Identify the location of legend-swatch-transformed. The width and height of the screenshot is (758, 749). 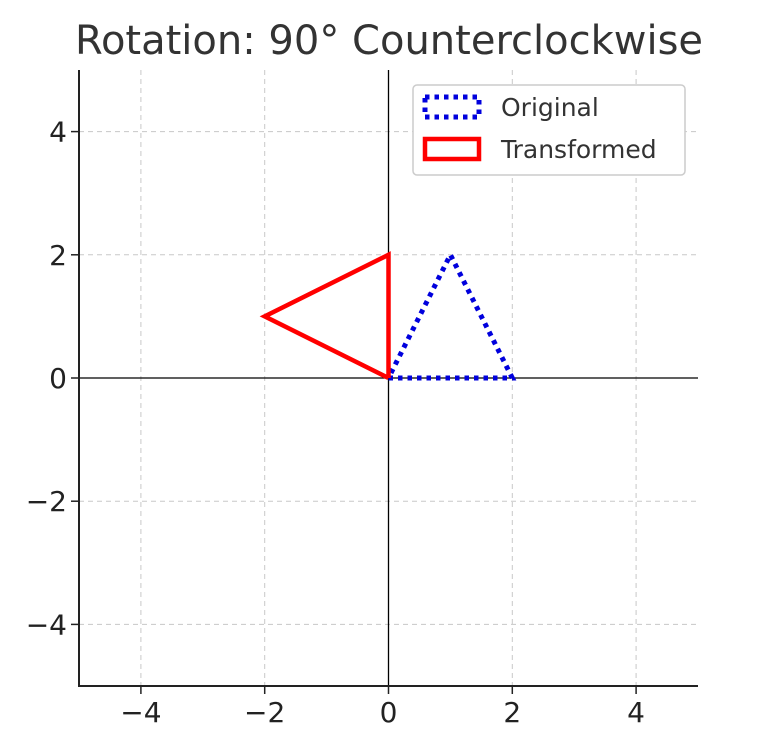
(452, 149).